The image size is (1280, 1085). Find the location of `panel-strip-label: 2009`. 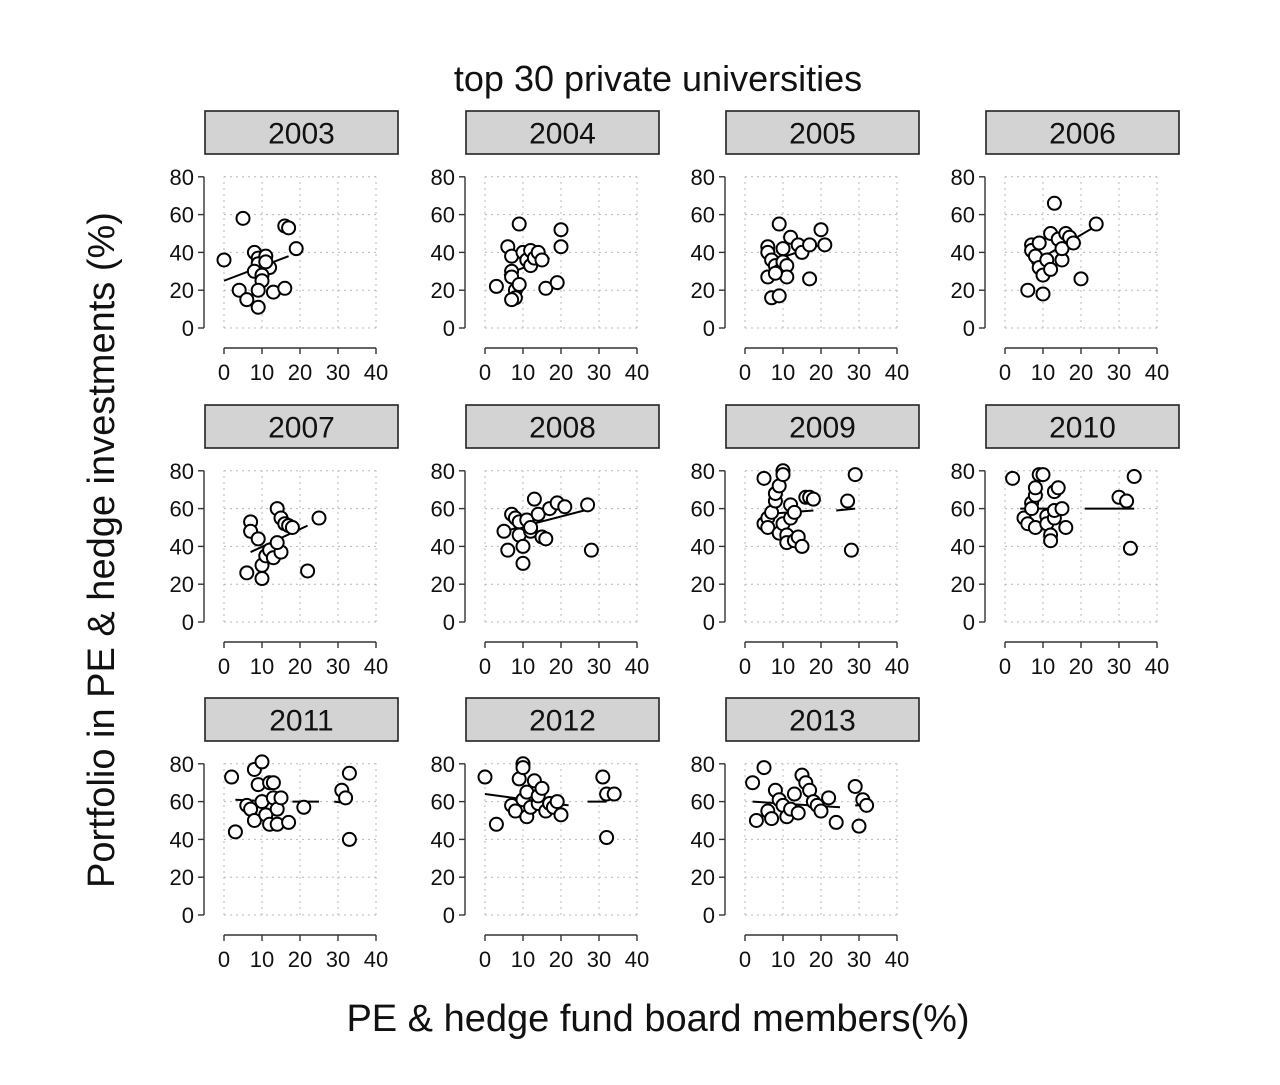

panel-strip-label: 2009 is located at coordinates (822, 428).